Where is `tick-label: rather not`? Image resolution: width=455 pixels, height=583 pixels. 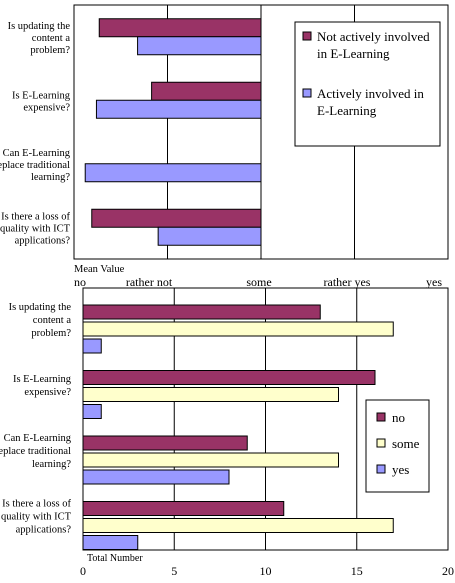 tick-label: rather not is located at coordinates (149, 282).